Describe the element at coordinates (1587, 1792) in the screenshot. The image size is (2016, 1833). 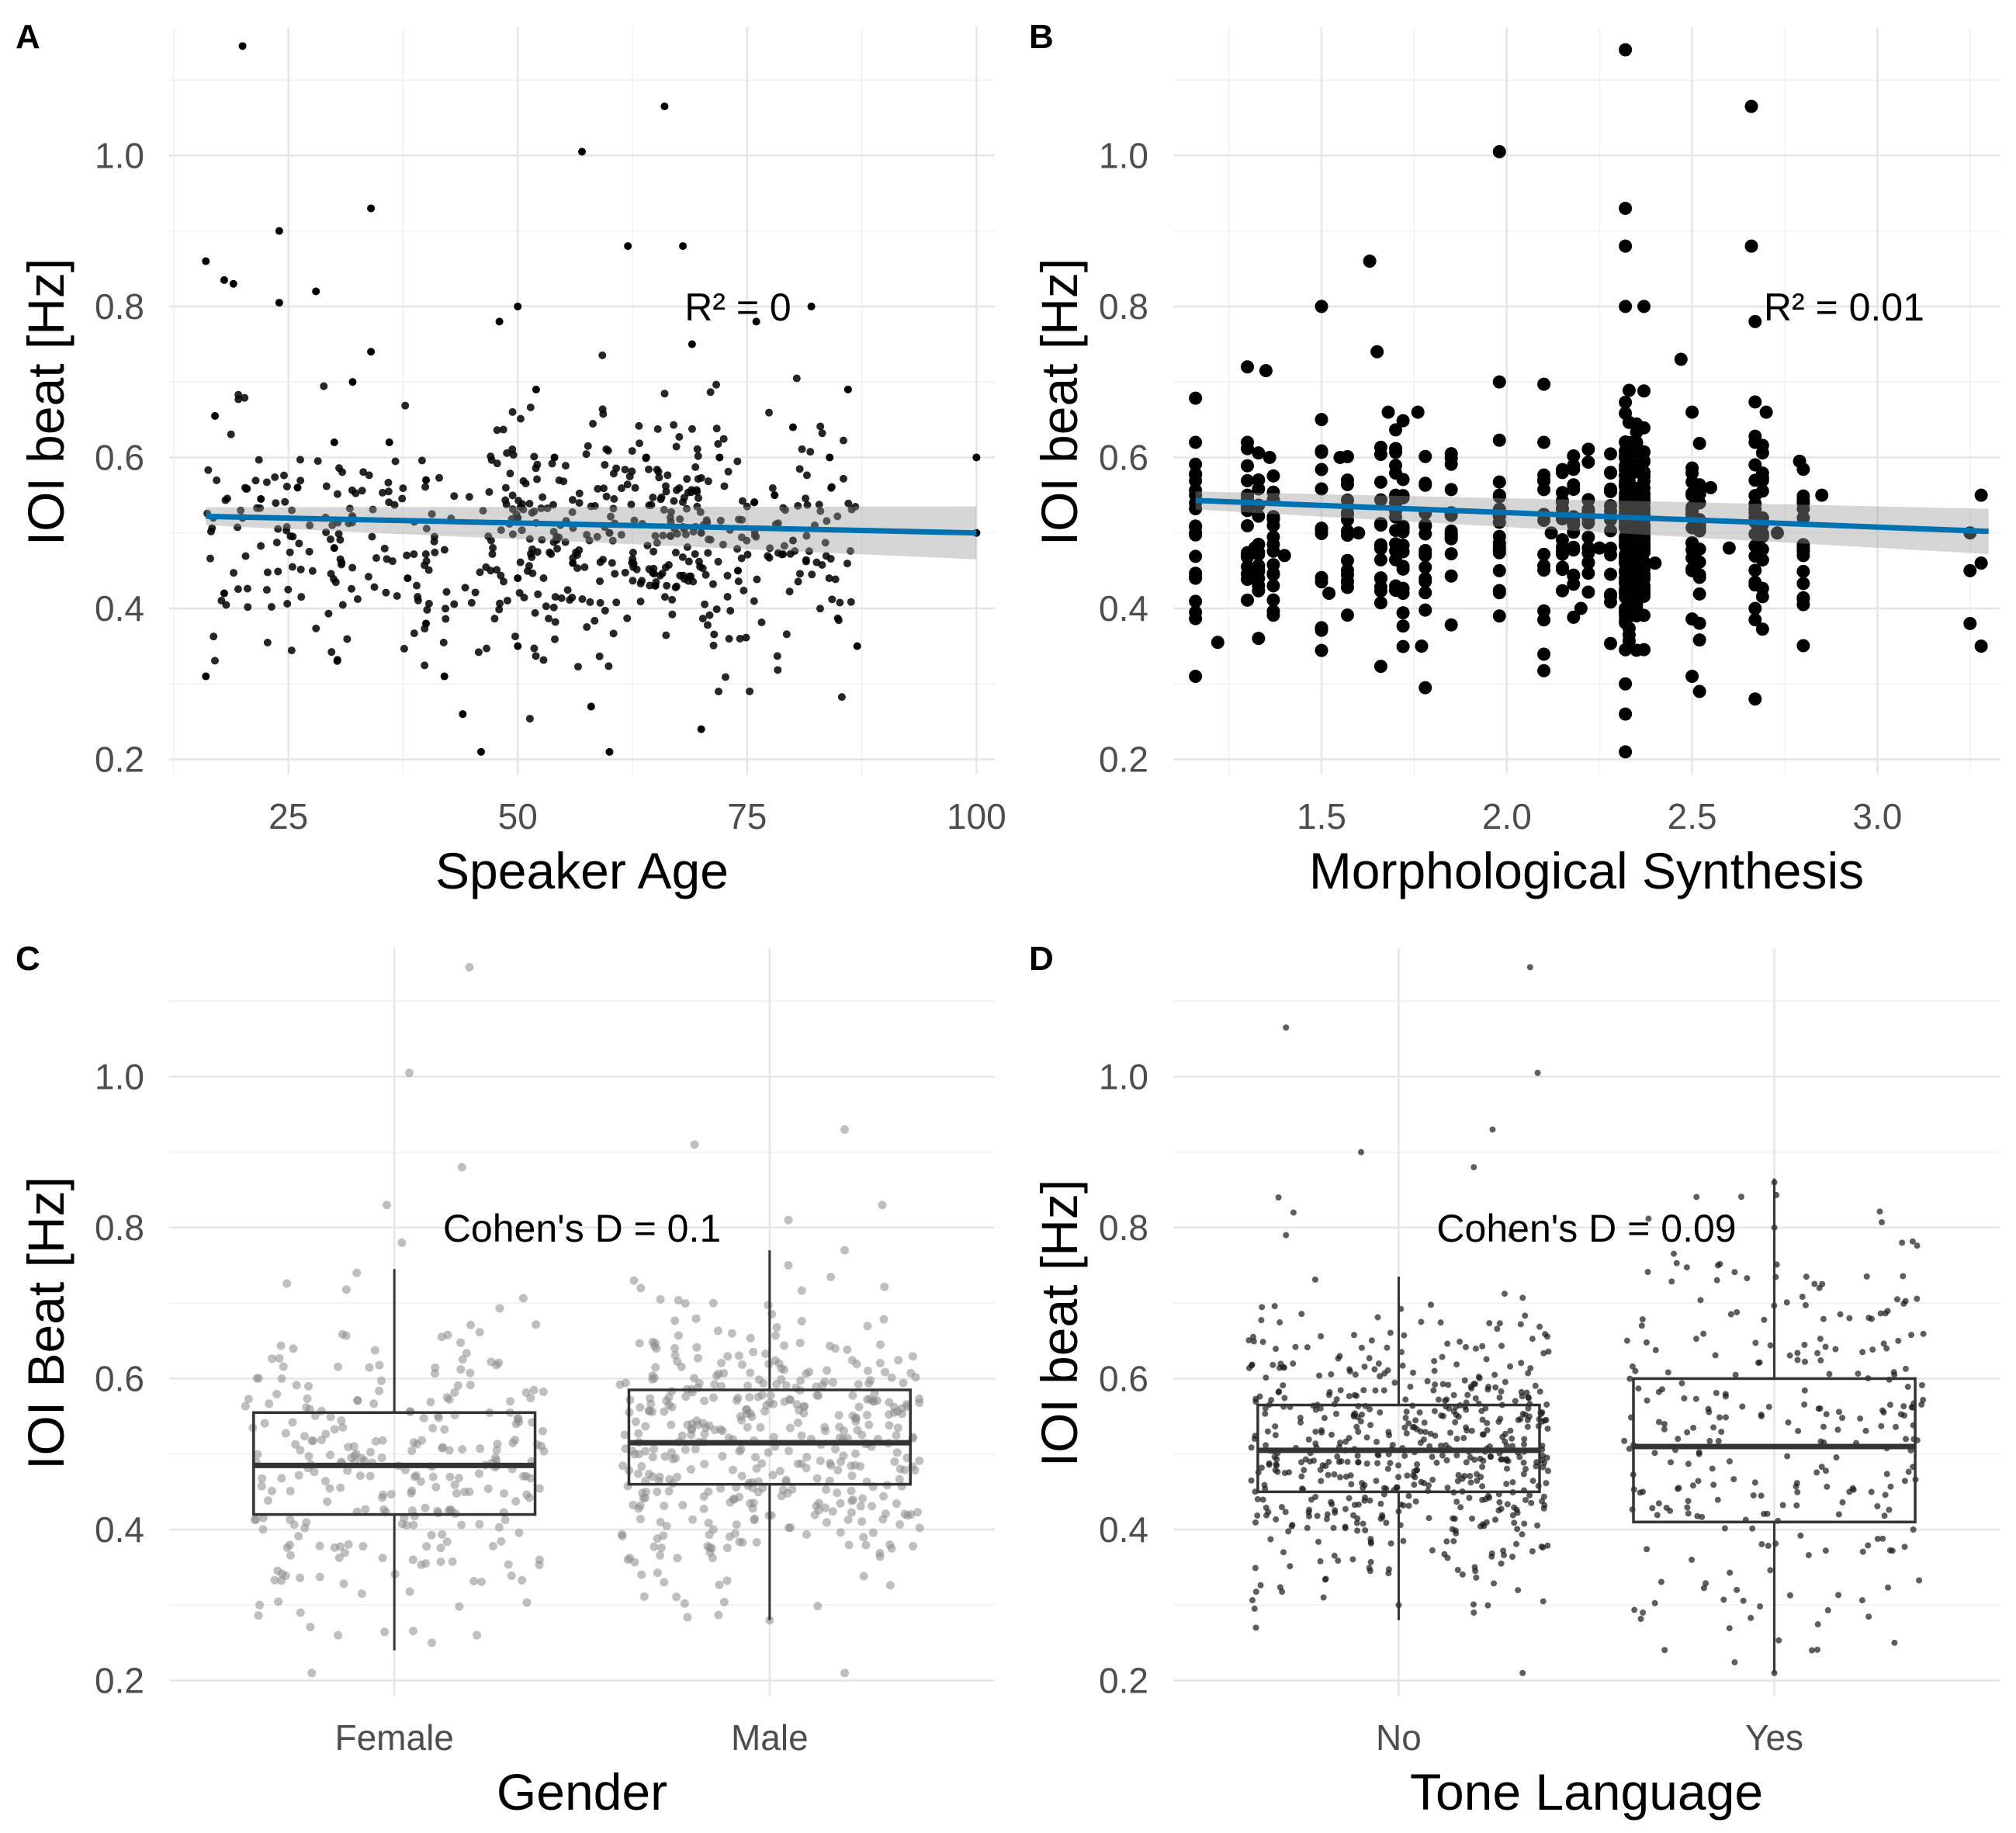
I see `x-axis-title: Tone Language` at that location.